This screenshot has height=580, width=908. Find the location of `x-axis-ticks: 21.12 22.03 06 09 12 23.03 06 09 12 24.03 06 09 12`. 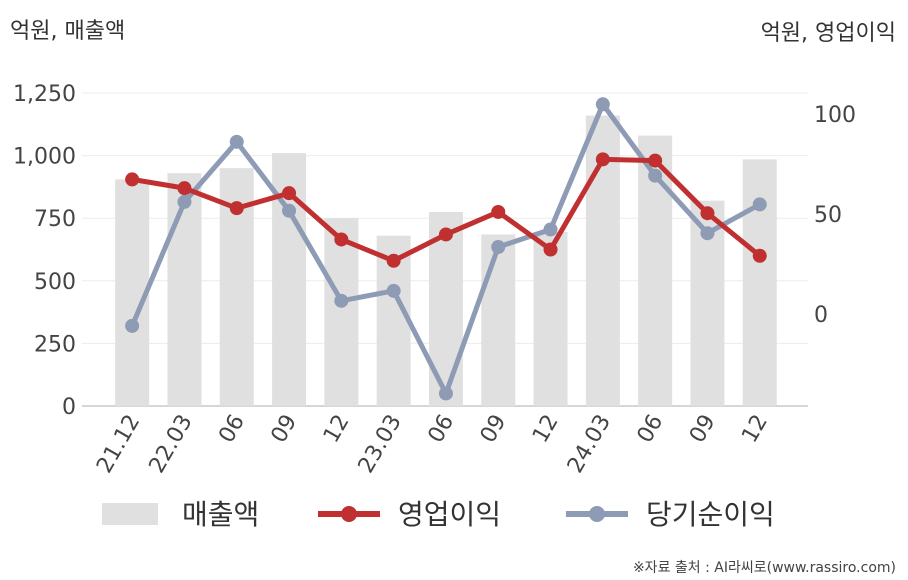

x-axis-ticks: 21.12 22.03 06 09 12 23.03 06 09 12 24.03 06 09 12 is located at coordinates (432, 444).